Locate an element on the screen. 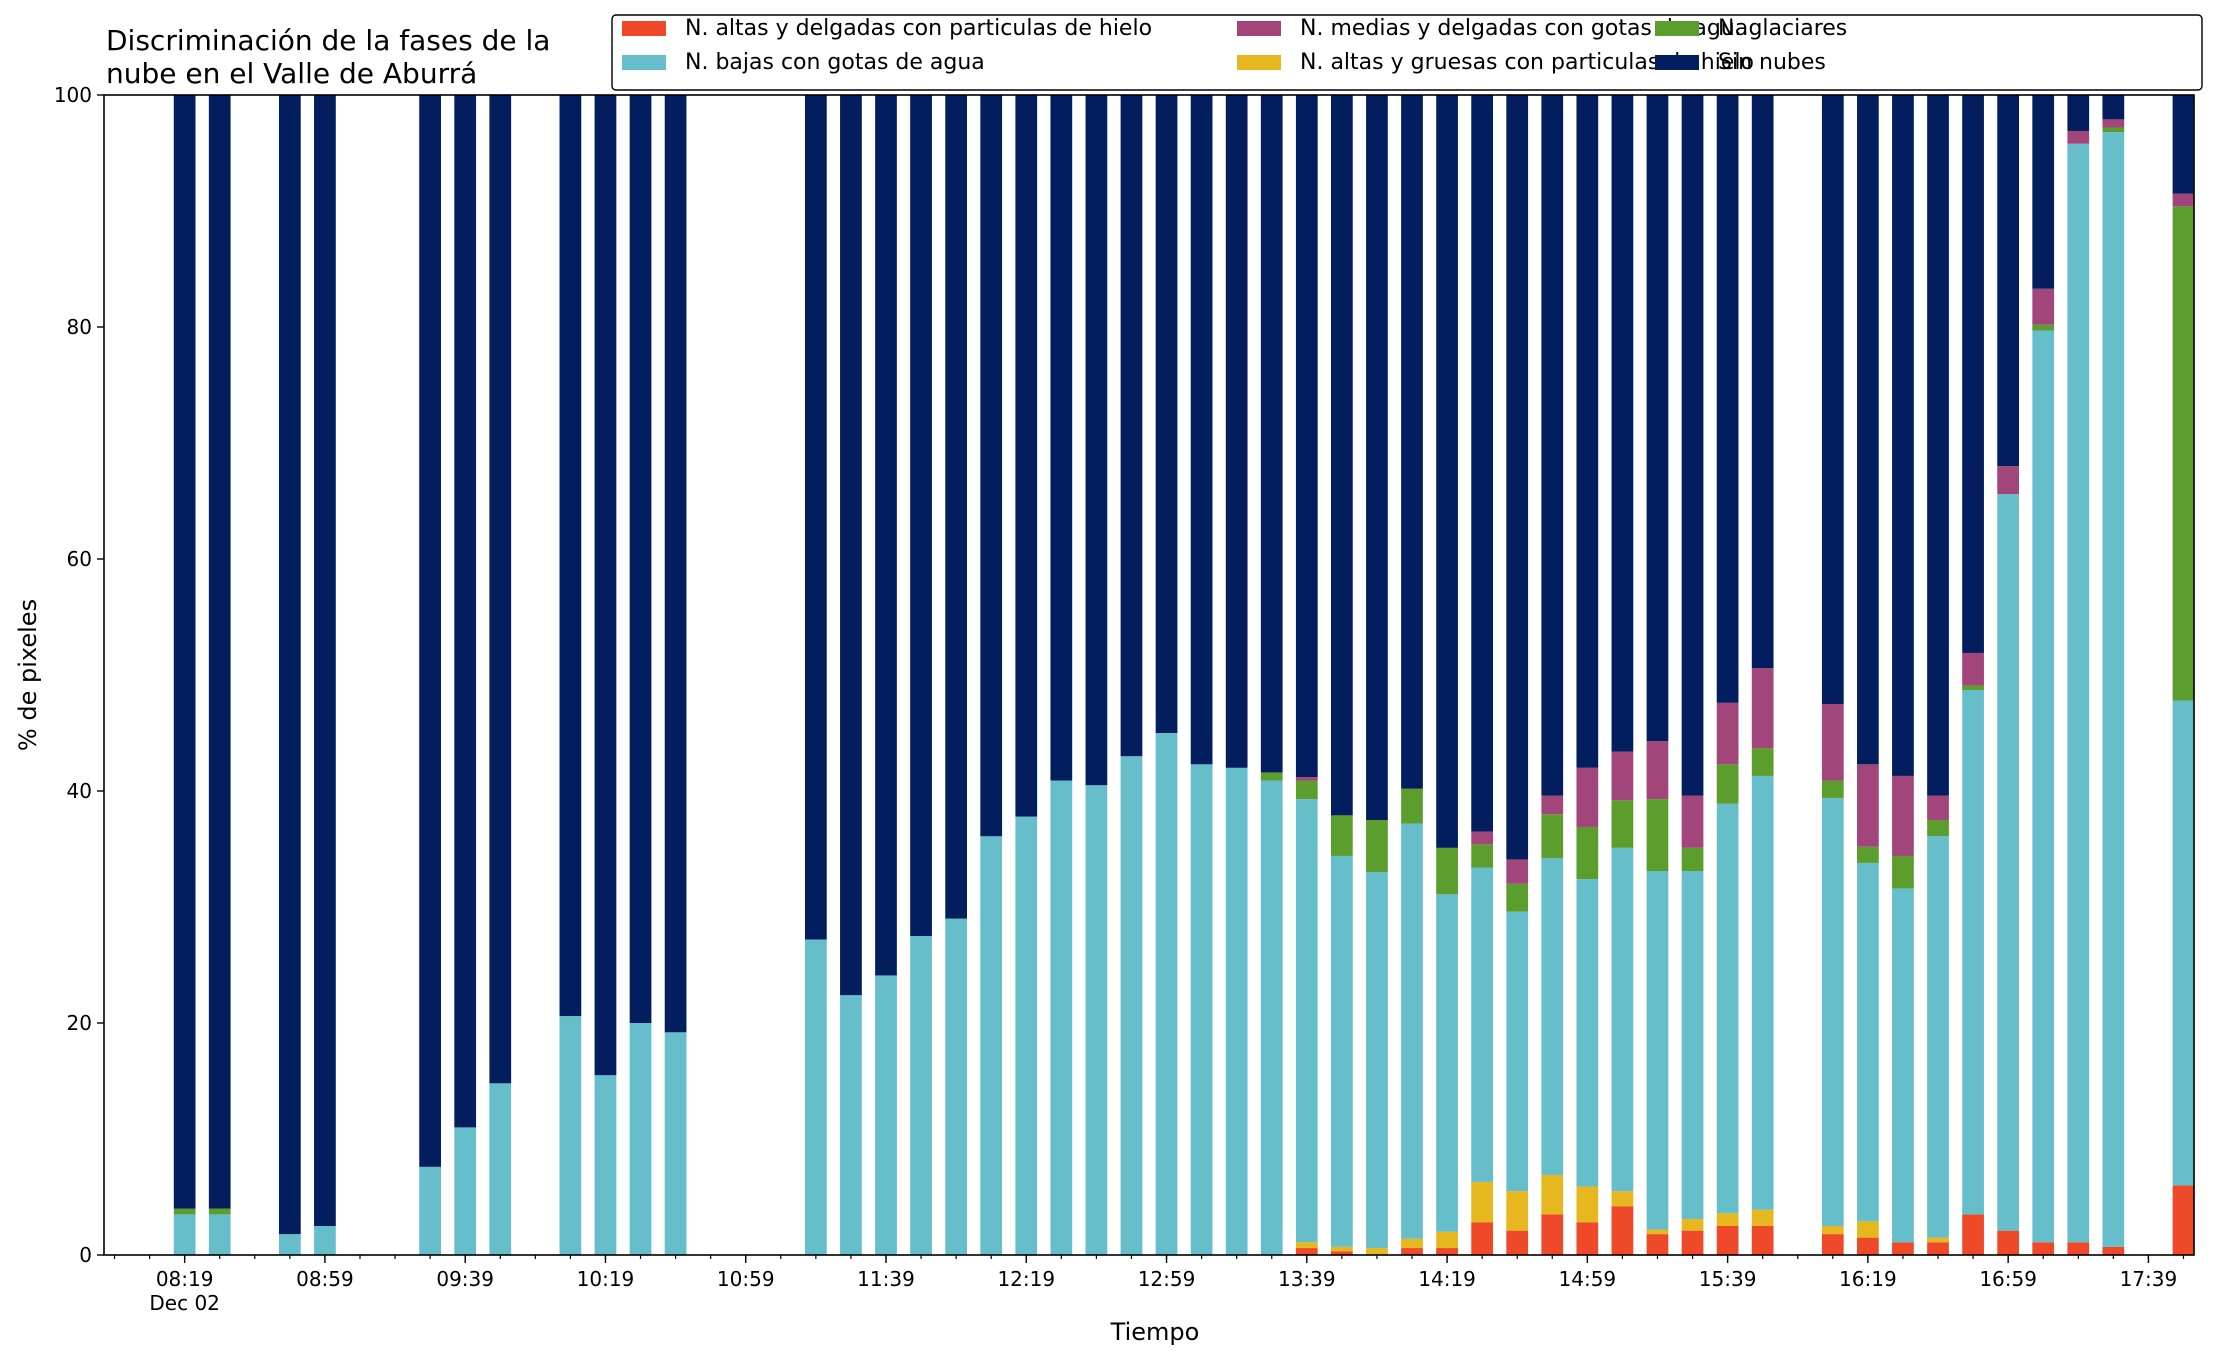  chart-title-line-2: nube en el Valle de Aburrá is located at coordinates (291, 73).